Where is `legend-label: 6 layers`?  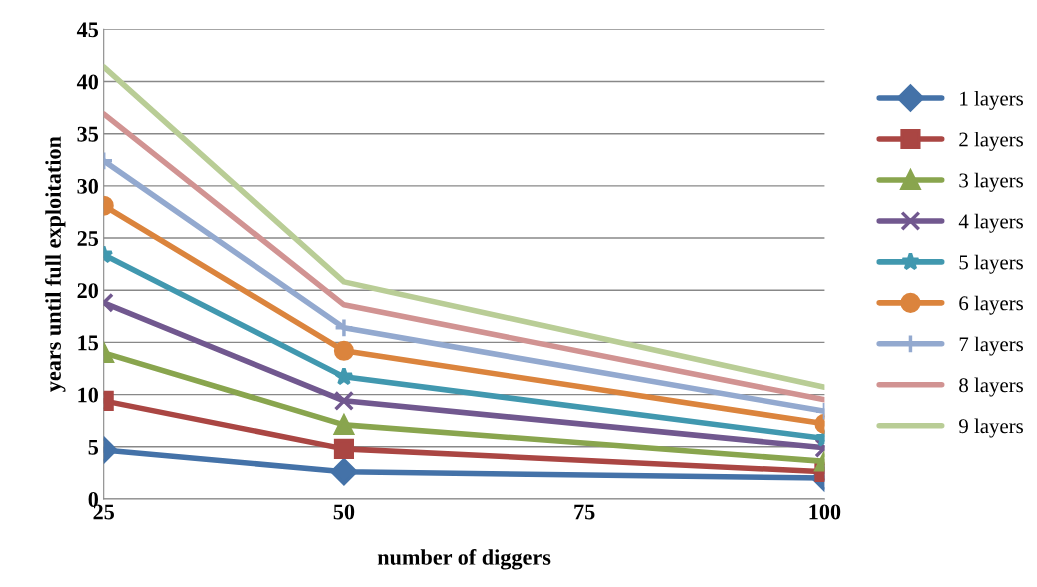 legend-label: 6 layers is located at coordinates (991, 305).